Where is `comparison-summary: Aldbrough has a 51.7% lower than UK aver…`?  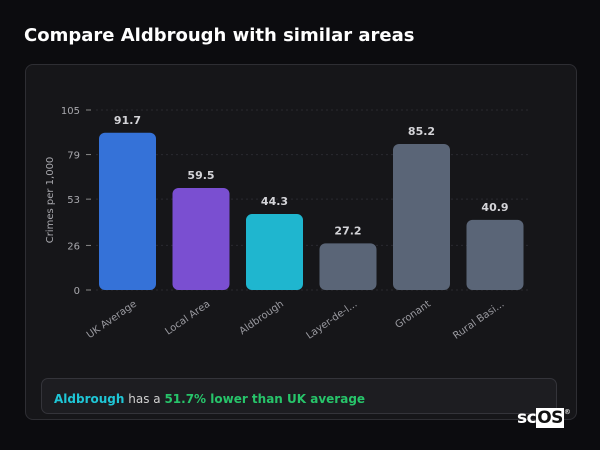 comparison-summary: Aldbrough has a 51.7% lower than UK aver… is located at coordinates (299, 396).